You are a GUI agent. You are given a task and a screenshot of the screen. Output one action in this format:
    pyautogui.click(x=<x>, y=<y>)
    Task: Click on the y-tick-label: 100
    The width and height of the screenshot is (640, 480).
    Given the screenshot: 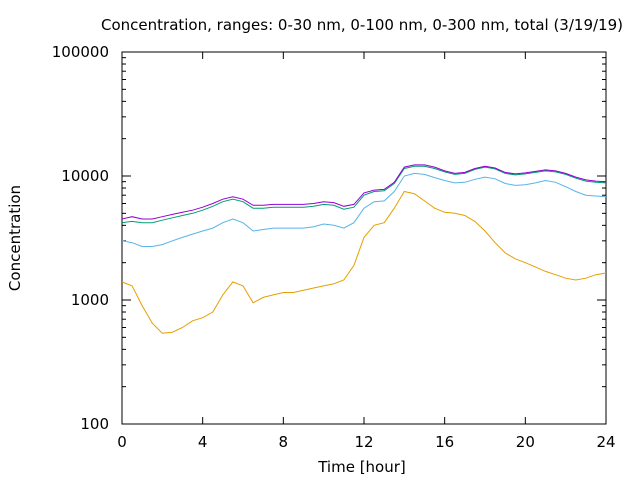 What is the action you would take?
    pyautogui.click(x=94, y=424)
    